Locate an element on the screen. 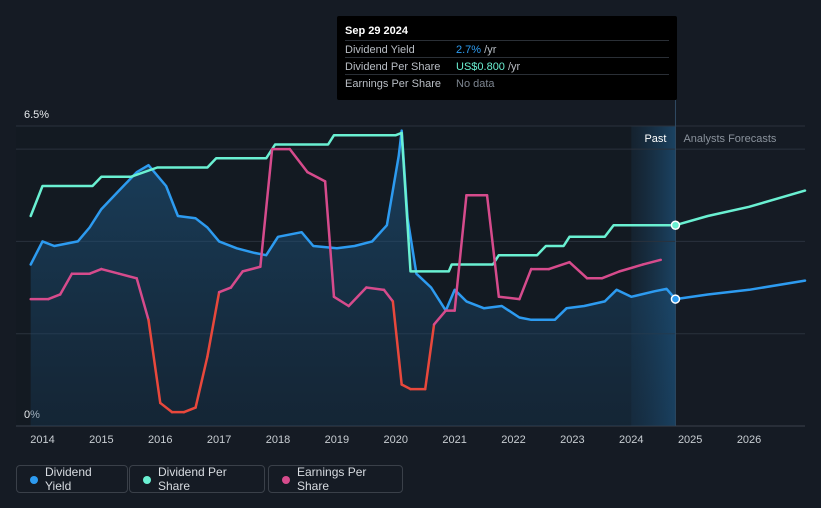  tooltip-value: US$0.800 is located at coordinates (480, 67).